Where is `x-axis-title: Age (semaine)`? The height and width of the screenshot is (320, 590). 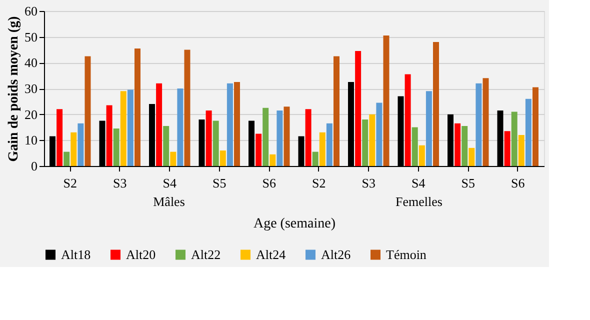 x-axis-title: Age (semaine) is located at coordinates (294, 224).